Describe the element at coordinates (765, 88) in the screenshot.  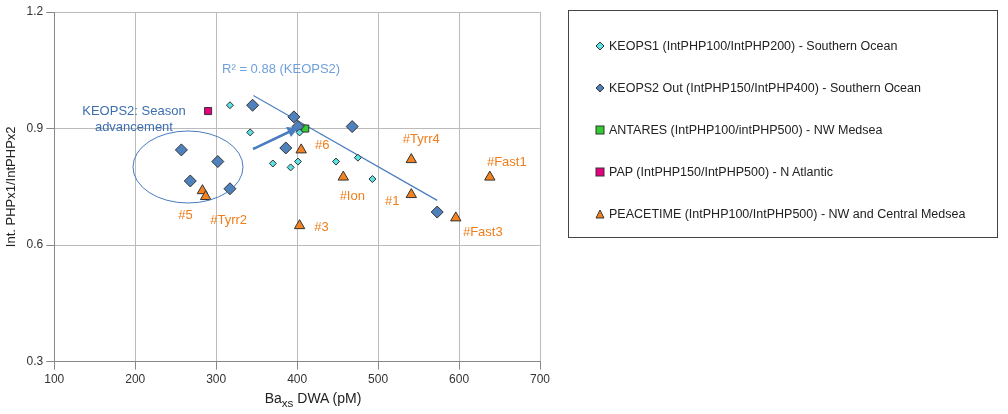
I see `legend-label: KEOPS2 Out (IntPHP150/IntPHP400) - Southern Ocean` at that location.